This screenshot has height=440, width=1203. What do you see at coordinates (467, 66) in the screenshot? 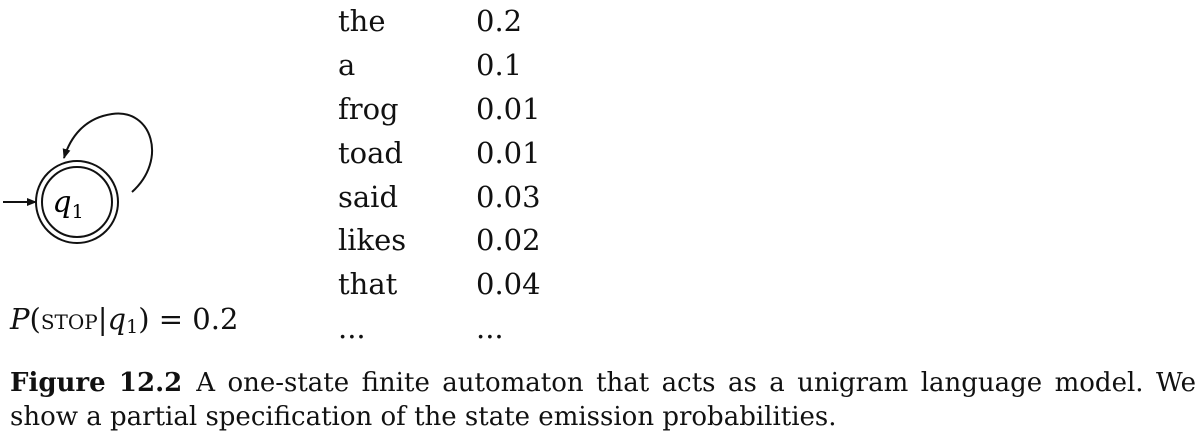
I see `table-row: a 0.1` at bounding box center [467, 66].